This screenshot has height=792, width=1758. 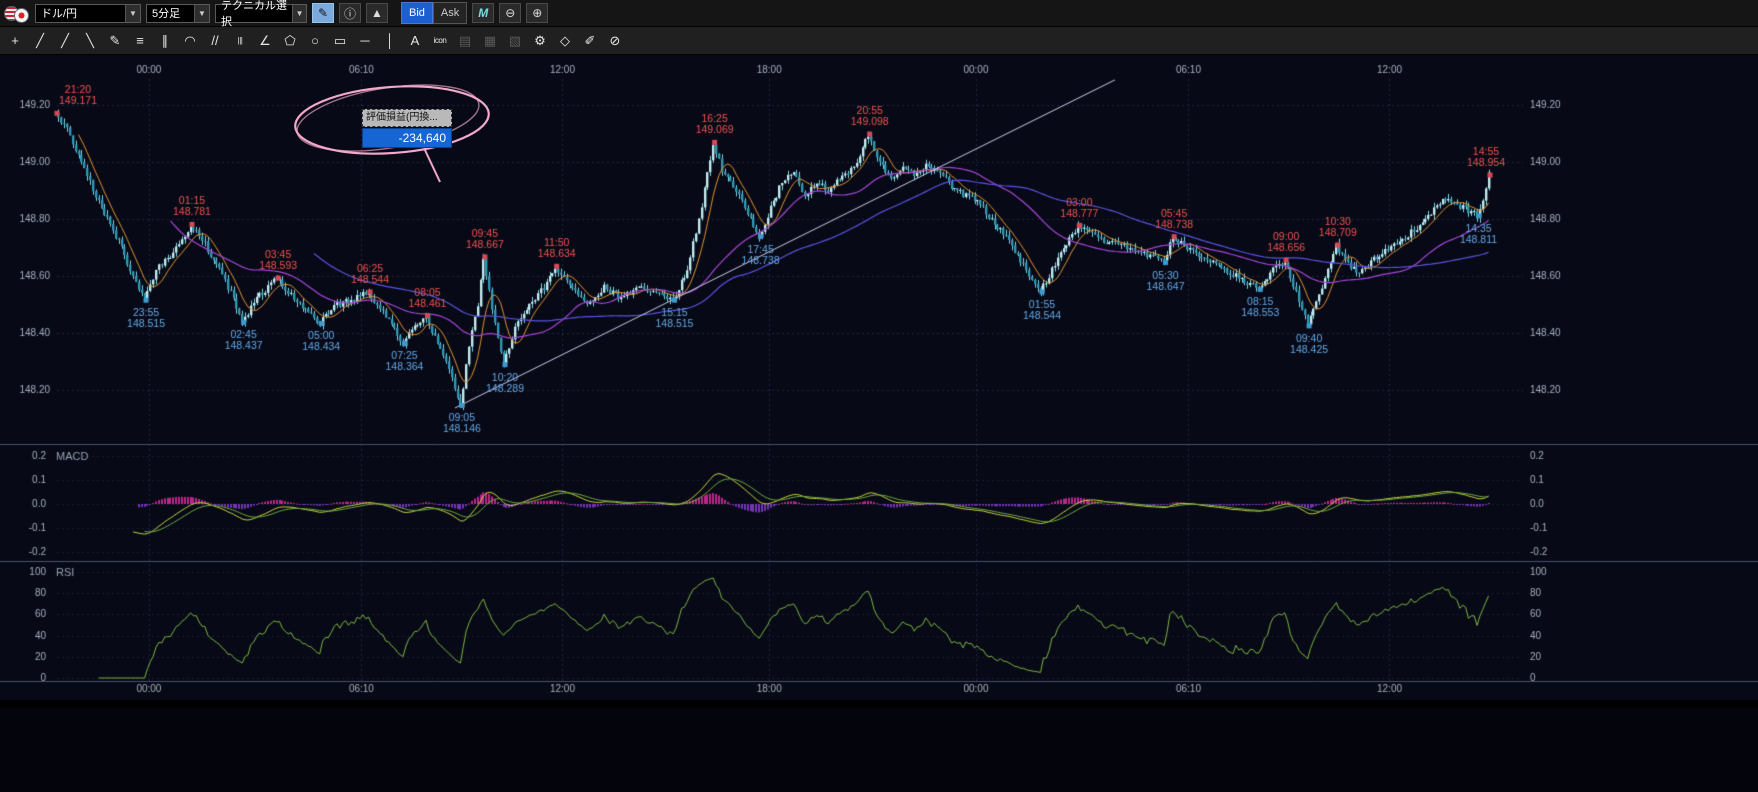 I want to click on settings-pencil-tool: ✐, so click(x=590, y=40).